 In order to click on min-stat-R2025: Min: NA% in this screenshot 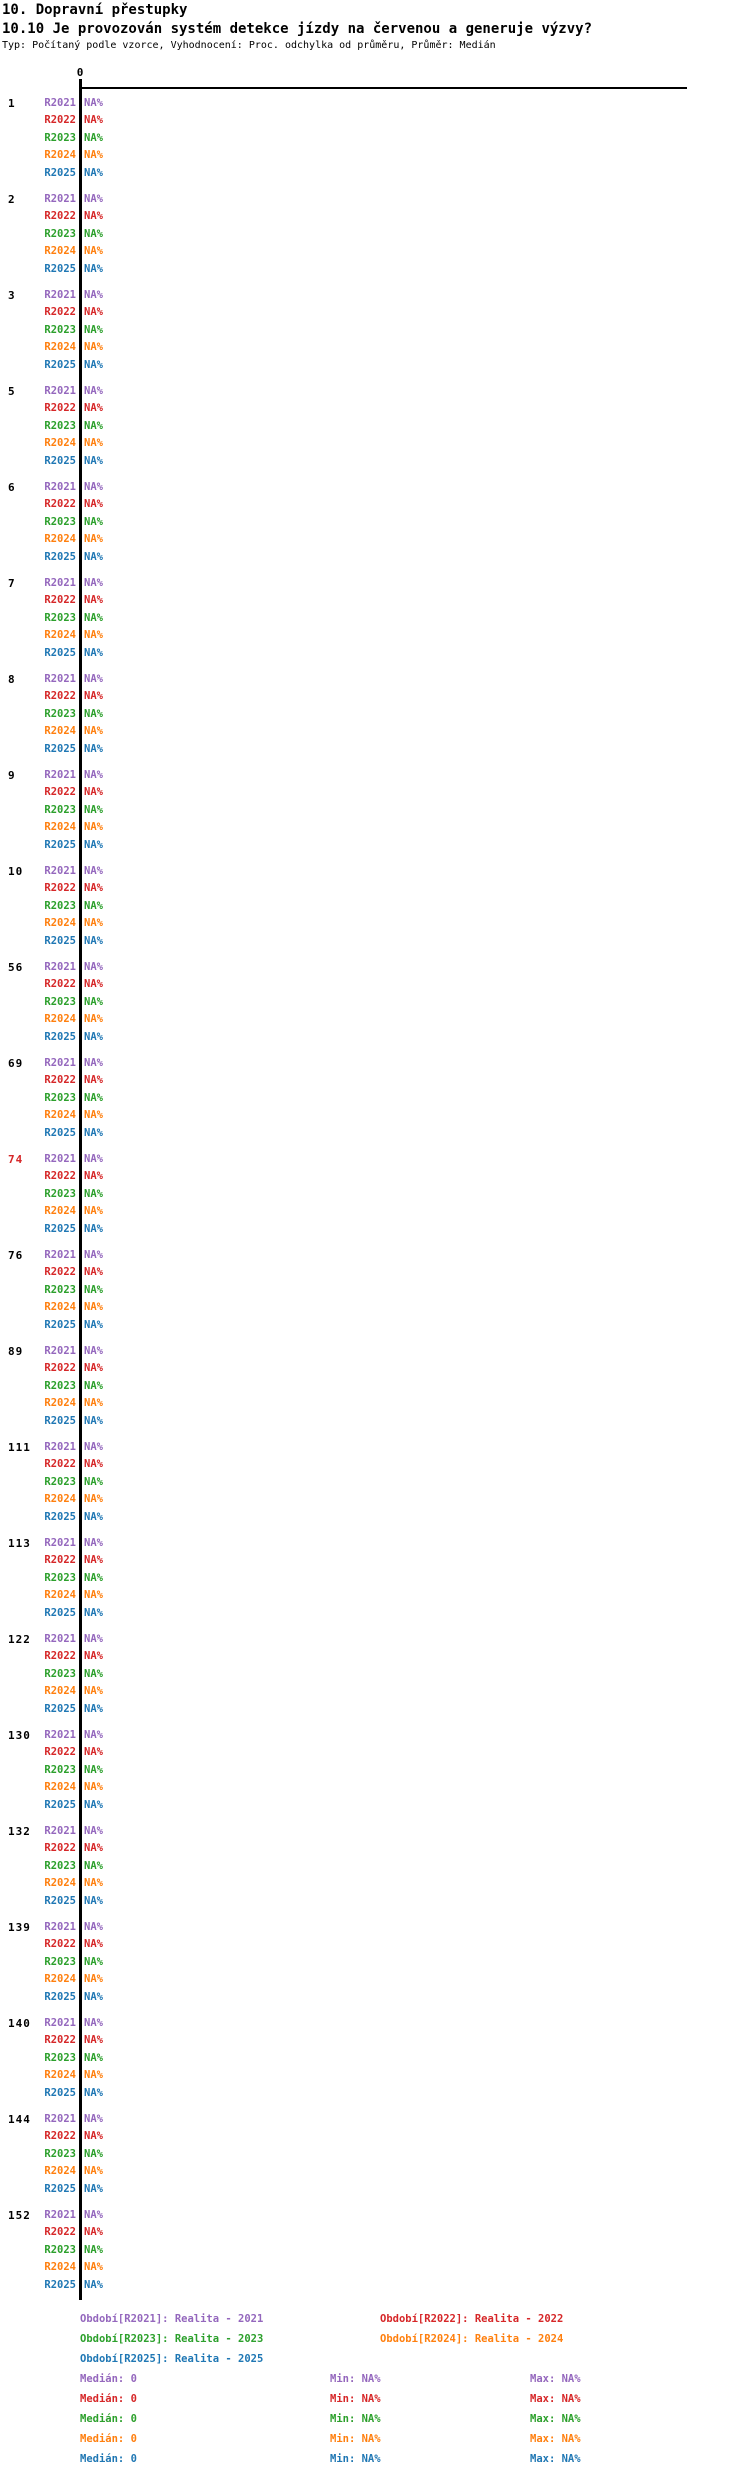, I will do `click(355, 2459)`.